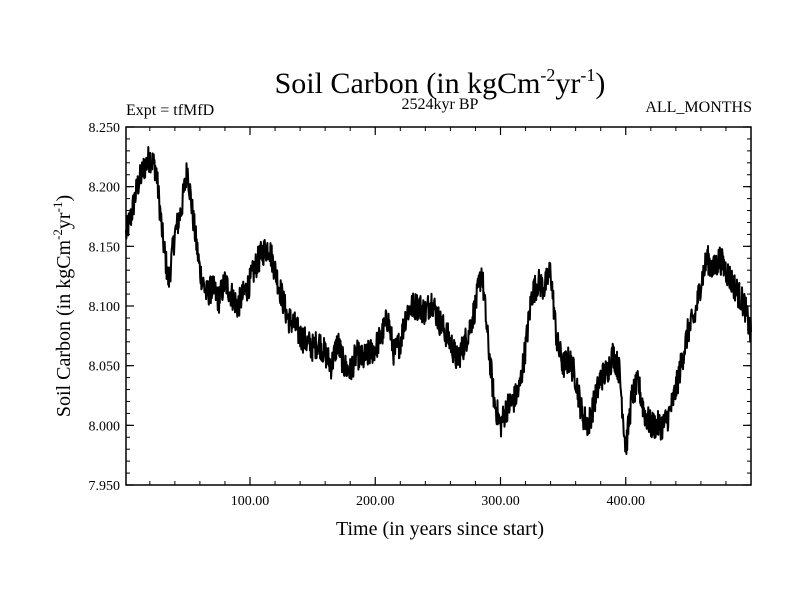 Image resolution: width=800 pixels, height=600 pixels. I want to click on y-tick-label: 8.100, so click(105, 307).